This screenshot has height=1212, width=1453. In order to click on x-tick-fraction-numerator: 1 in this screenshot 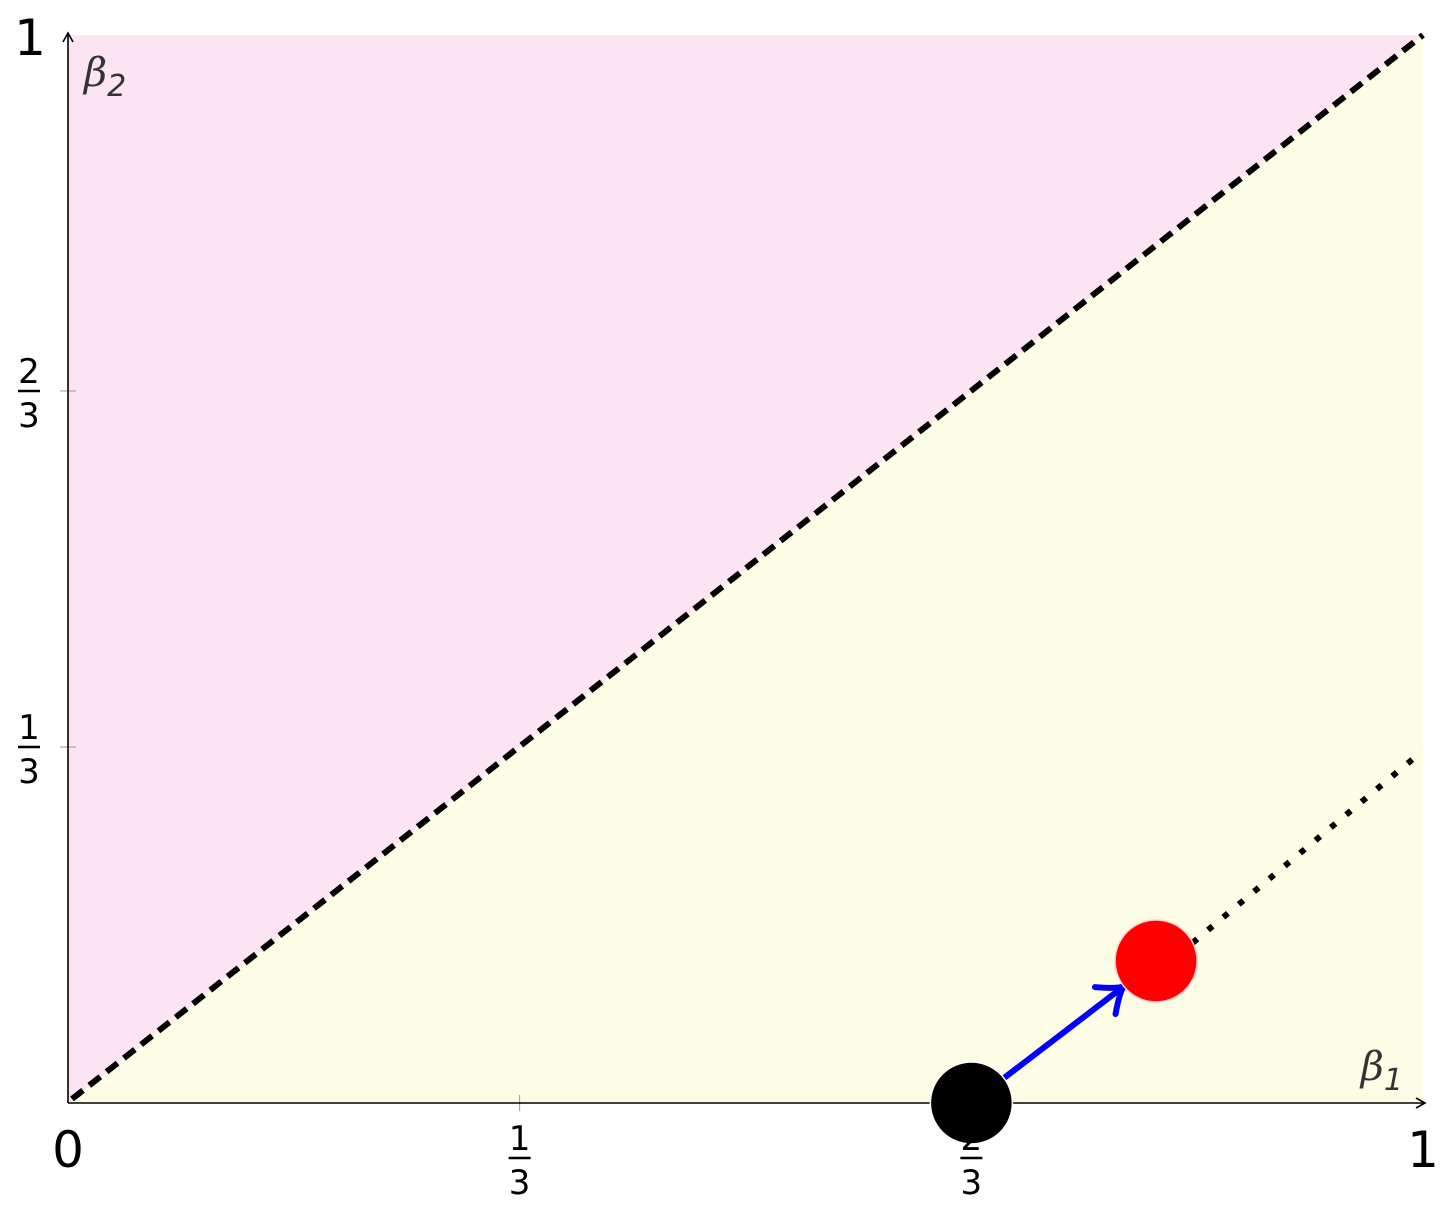, I will do `click(520, 1139)`.